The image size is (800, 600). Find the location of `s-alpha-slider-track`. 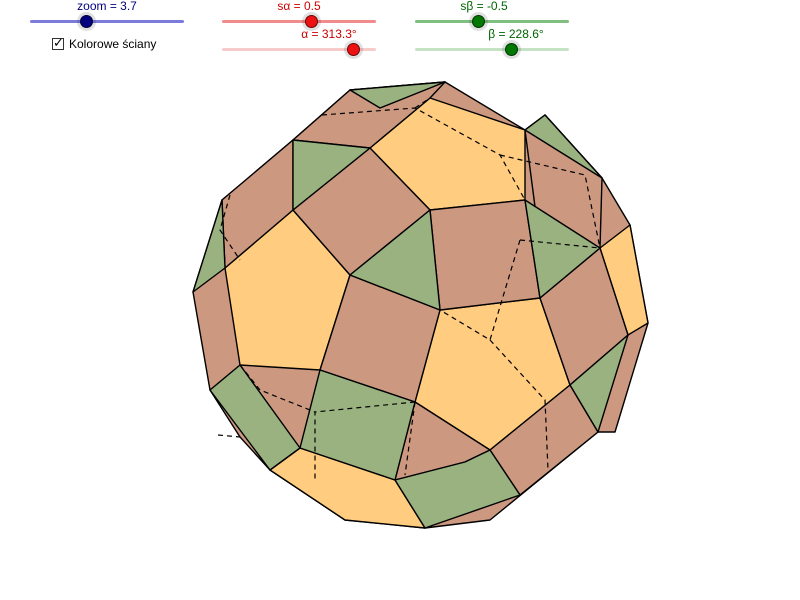

s-alpha-slider-track is located at coordinates (299, 21).